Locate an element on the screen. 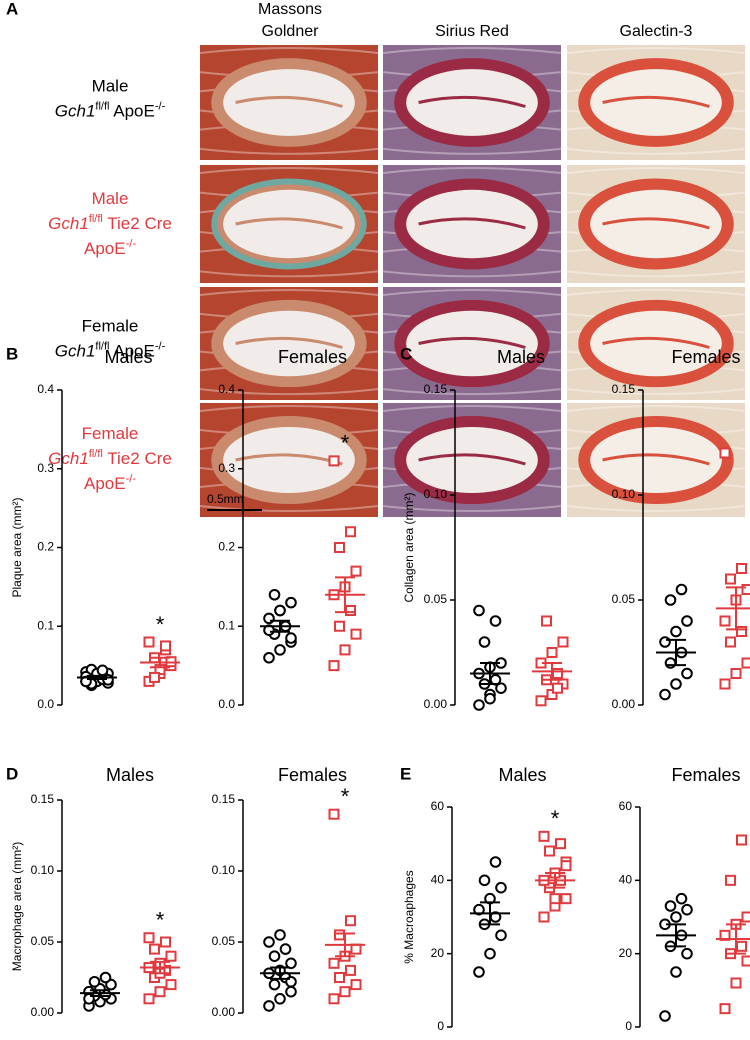 This screenshot has height=1040, width=750. scale-bar-label: 0.5mm is located at coordinates (225, 499).